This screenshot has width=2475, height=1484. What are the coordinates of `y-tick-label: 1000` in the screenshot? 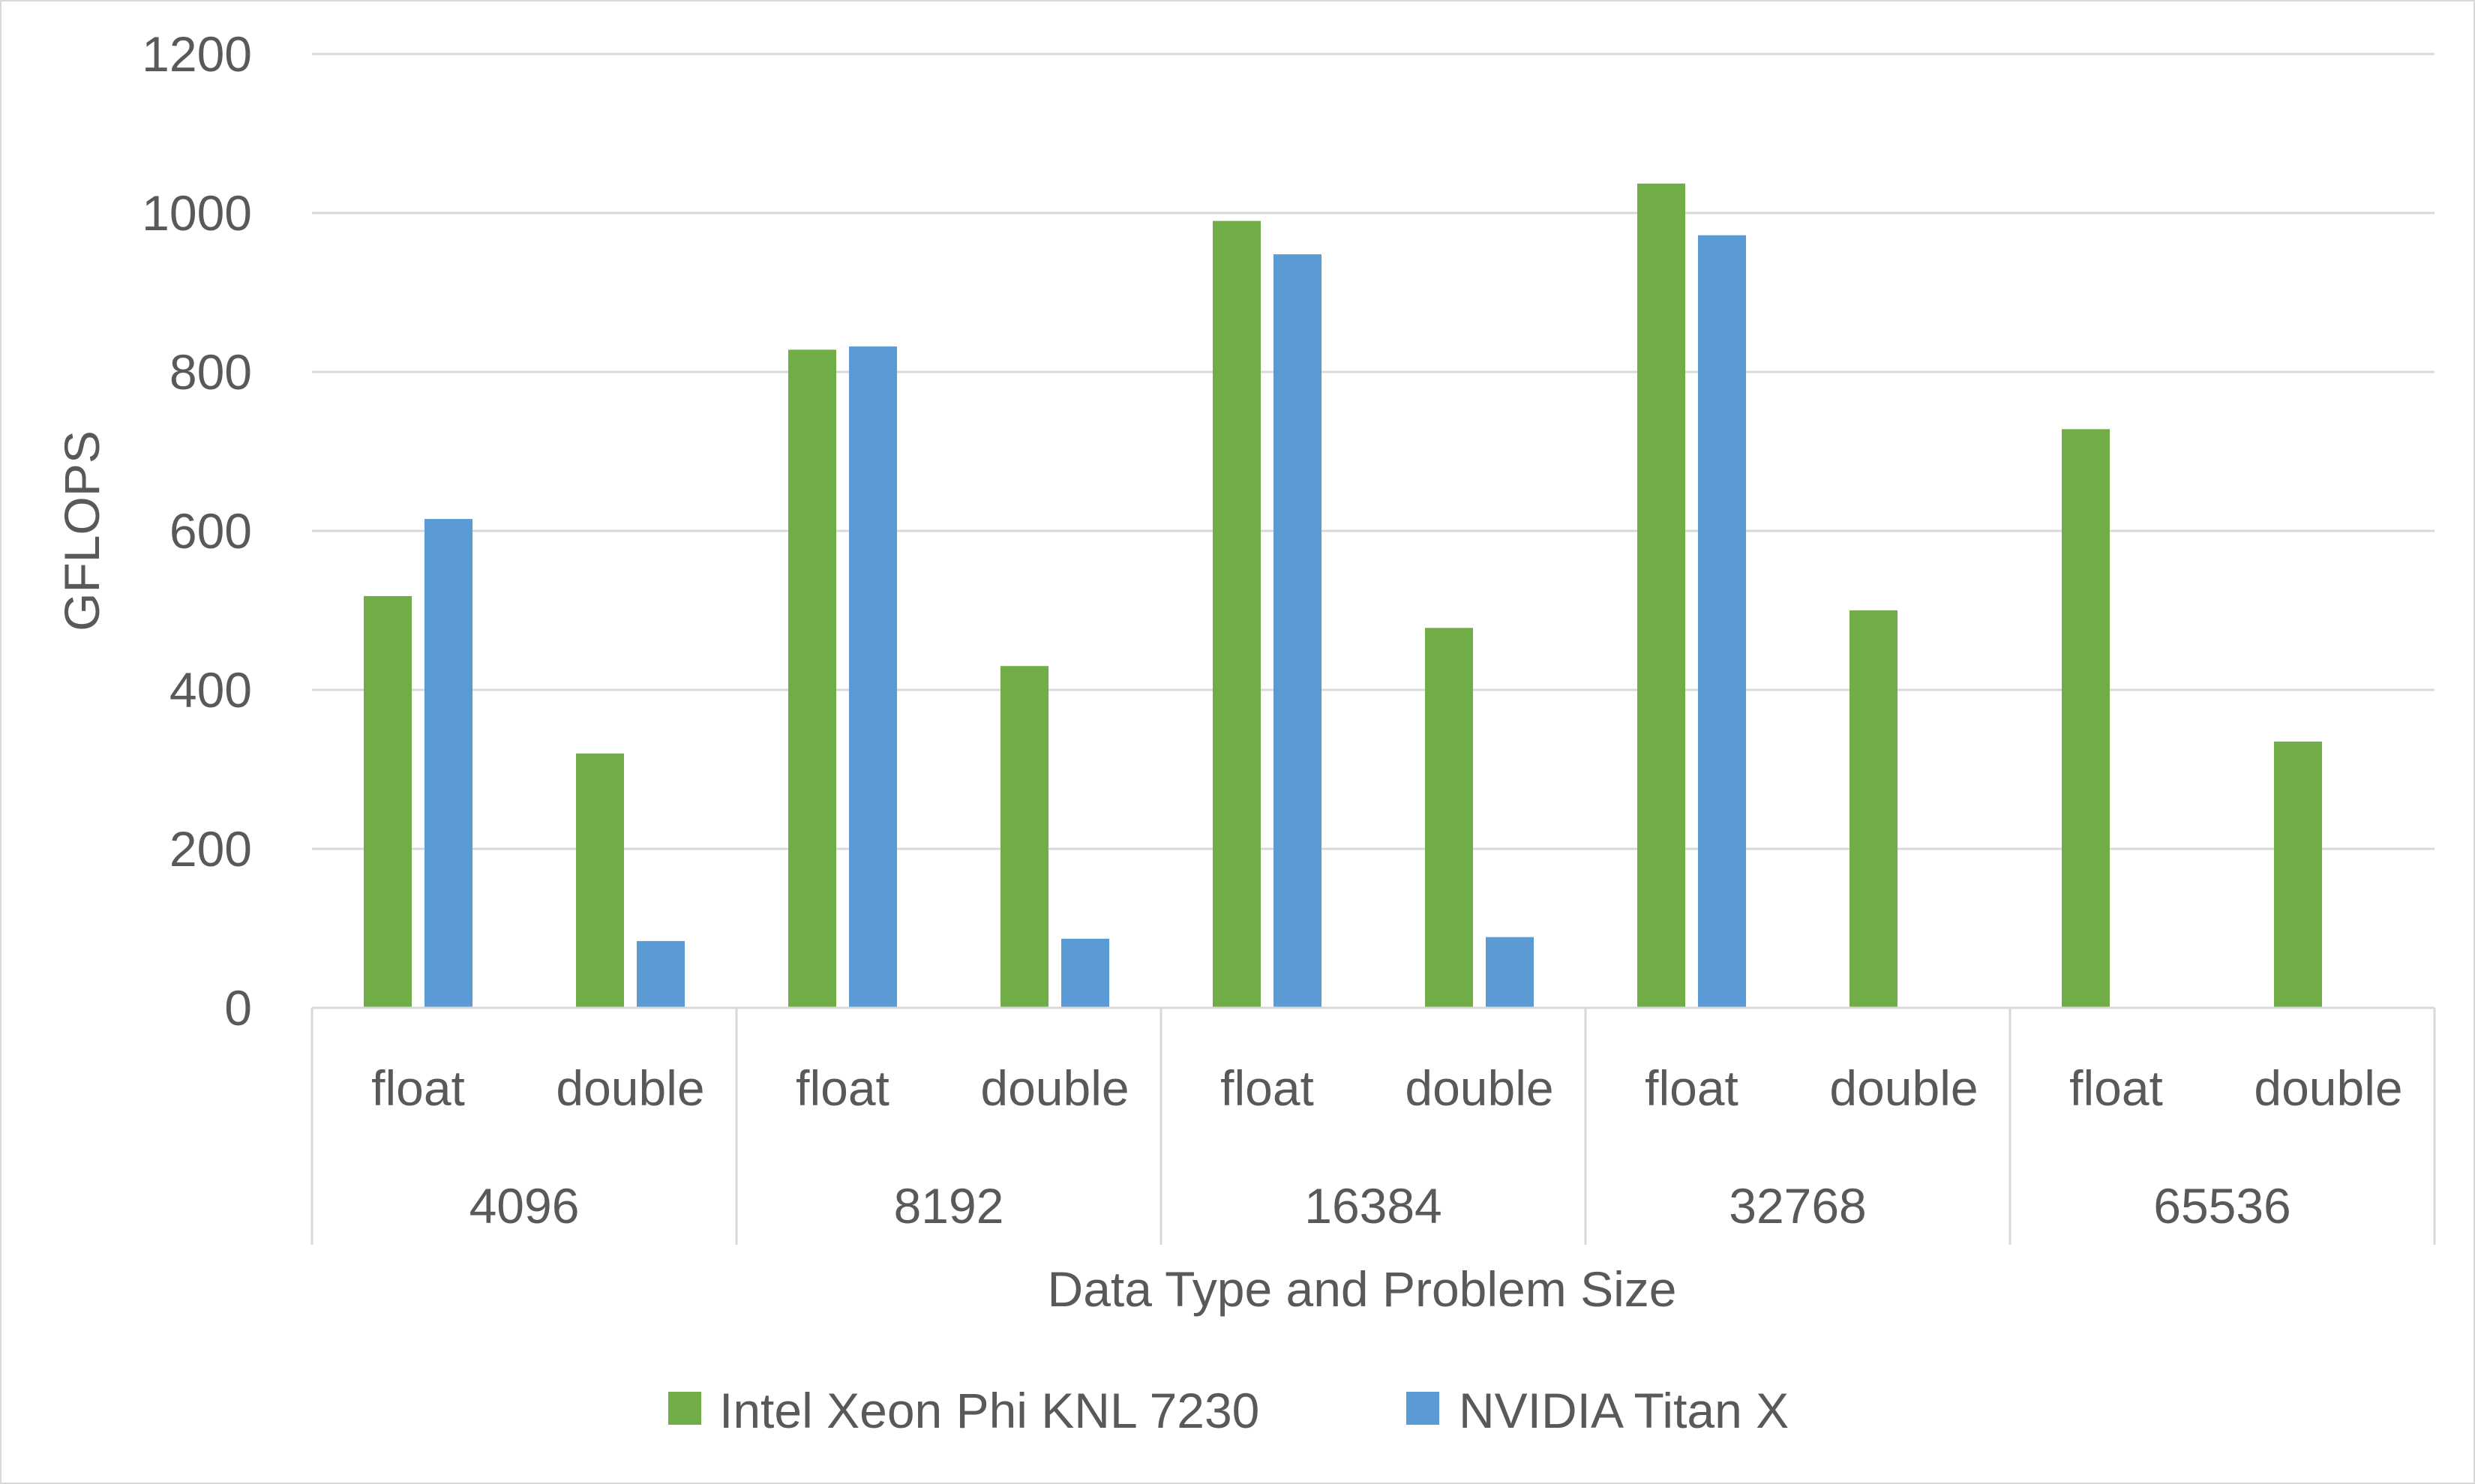 It's located at (197, 213).